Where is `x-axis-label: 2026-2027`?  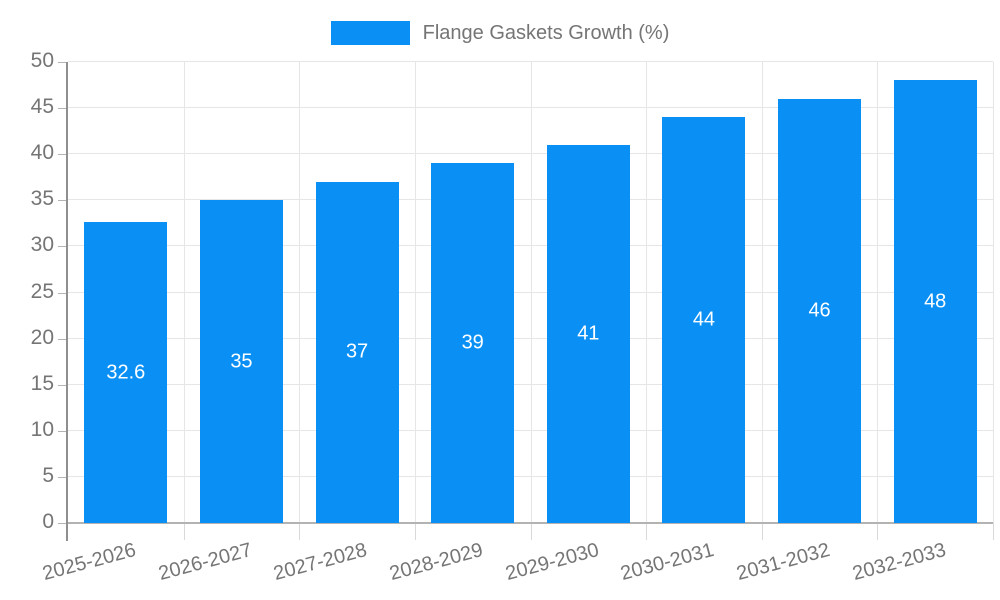 x-axis-label: 2026-2027 is located at coordinates (205, 562).